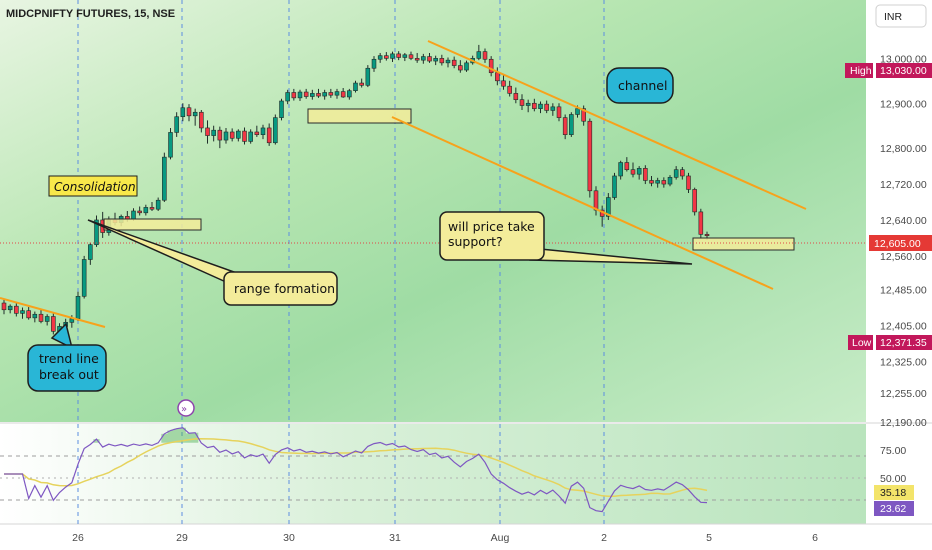 This screenshot has width=932, height=550. I want to click on rsi-overbought-fill, so click(238, 435).